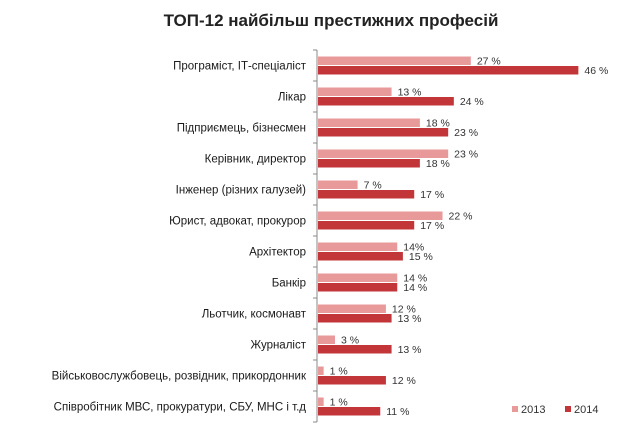  I want to click on category-label: Лікар, so click(292, 98).